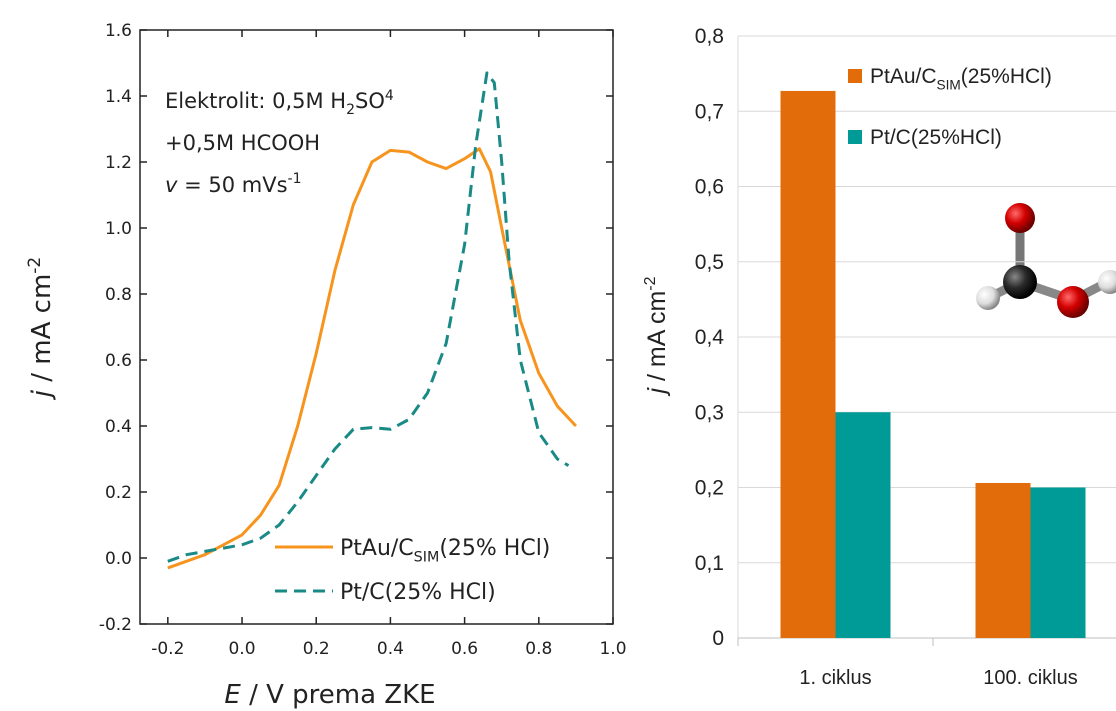 The width and height of the screenshot is (1116, 711). I want to click on annotation: v = 50 mVs-1, so click(233, 184).